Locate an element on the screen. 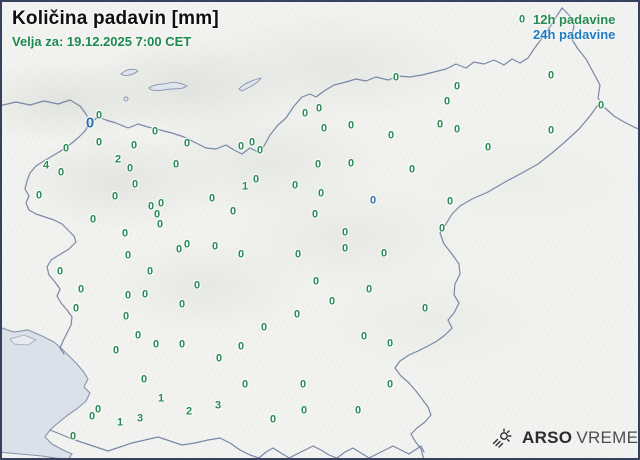 This screenshot has height=460, width=640. legend: 12h padavine 24h padavine is located at coordinates (574, 27).